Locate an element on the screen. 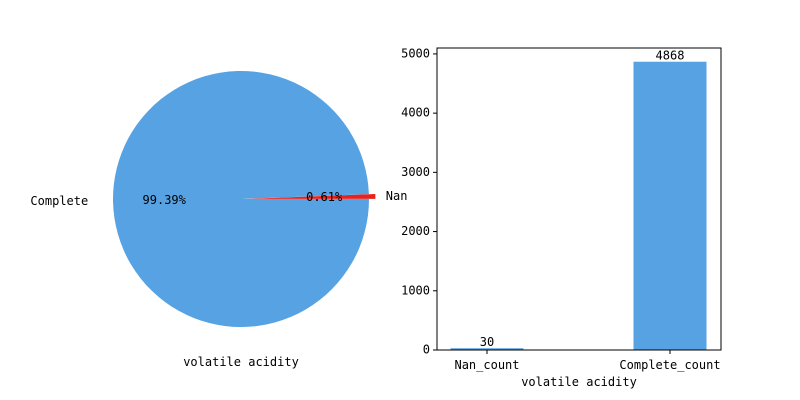 The height and width of the screenshot is (400, 800). x-tick-label: Complete_count is located at coordinates (669, 365).